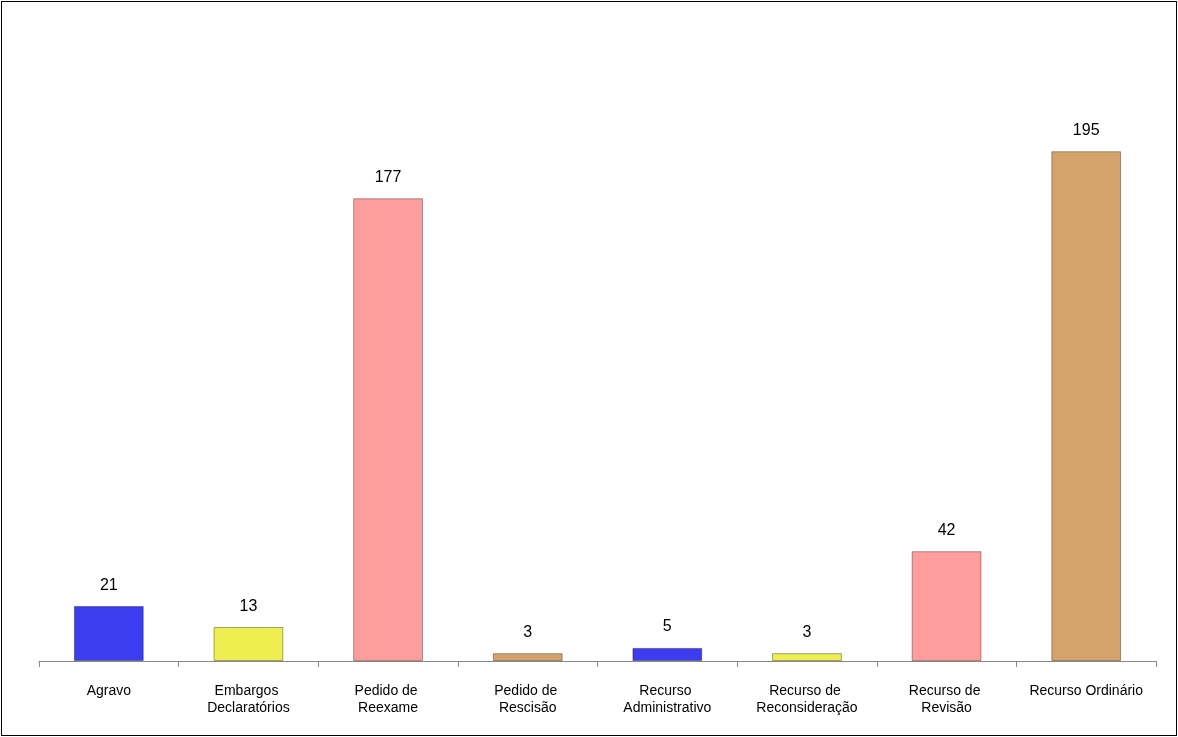  I want to click on data-label: 13, so click(248, 605).